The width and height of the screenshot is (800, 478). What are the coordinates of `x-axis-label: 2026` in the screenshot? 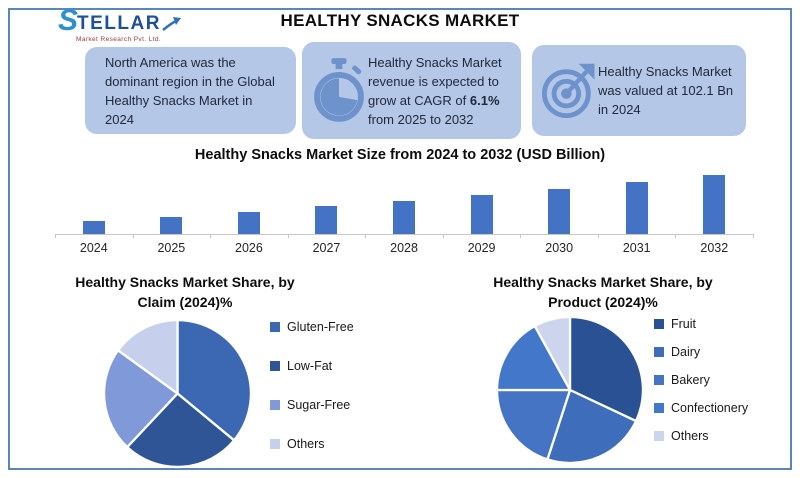 It's located at (249, 248).